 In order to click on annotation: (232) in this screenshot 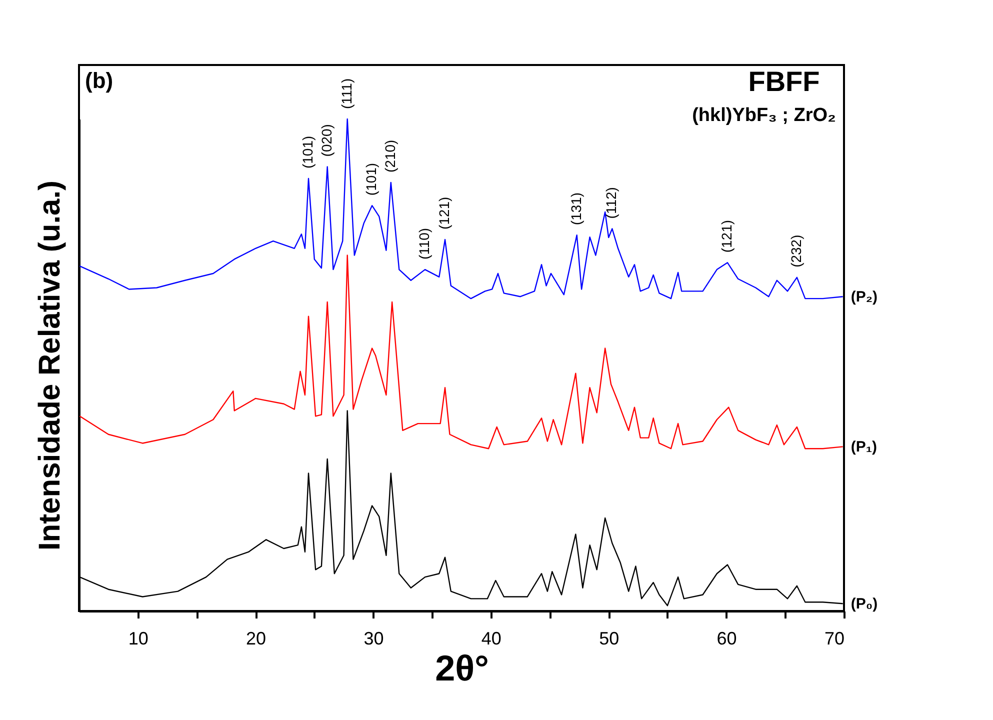, I will do `click(796, 251)`.